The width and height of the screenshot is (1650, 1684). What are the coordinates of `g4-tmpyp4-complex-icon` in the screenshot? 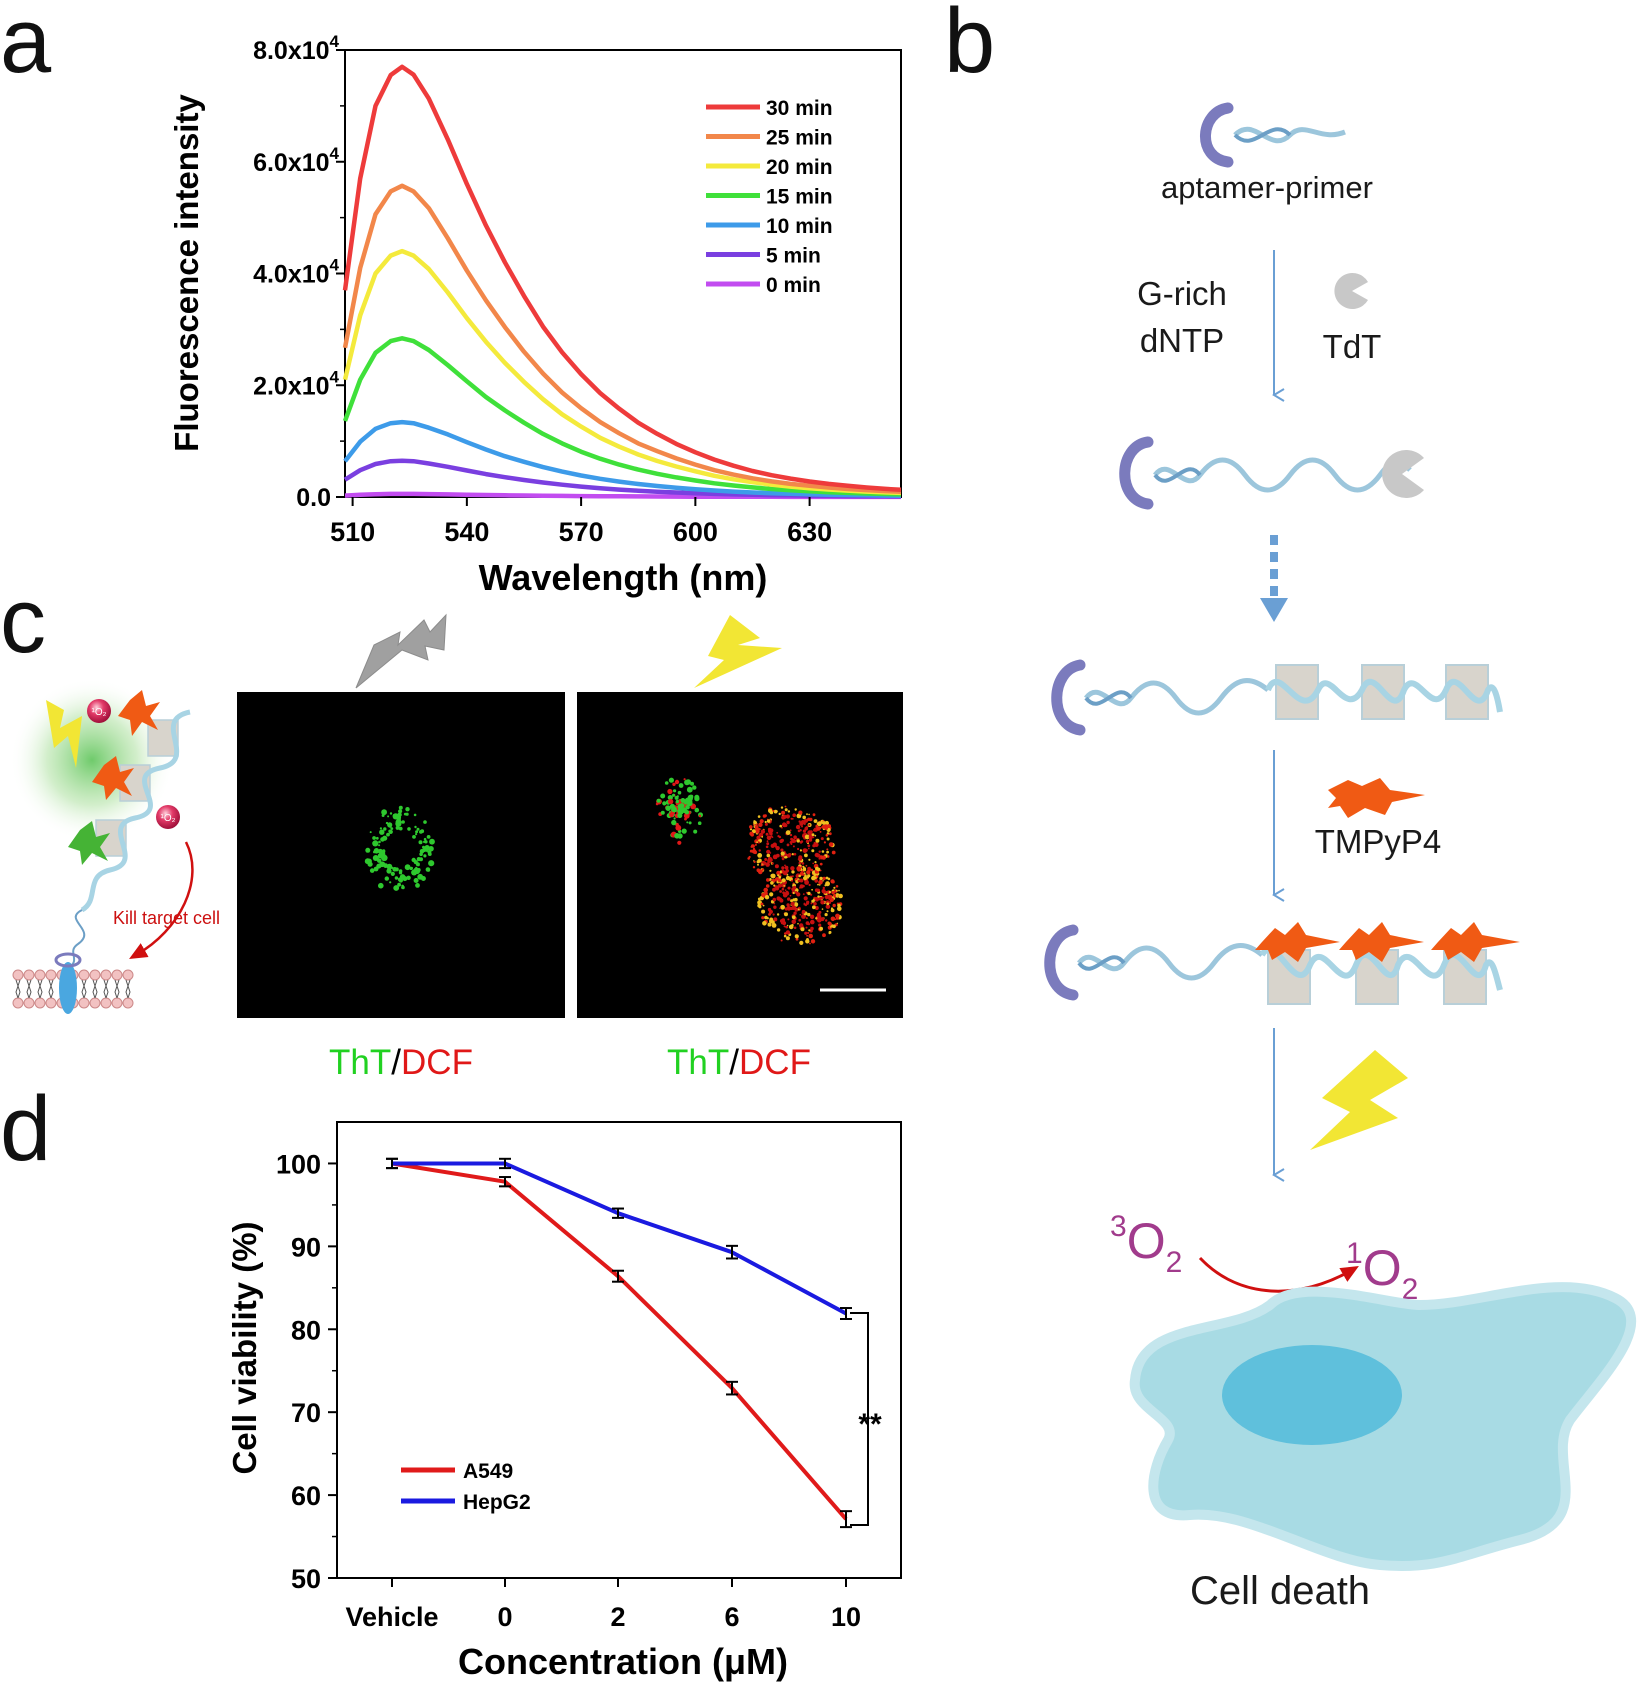 It's located at (1282, 963).